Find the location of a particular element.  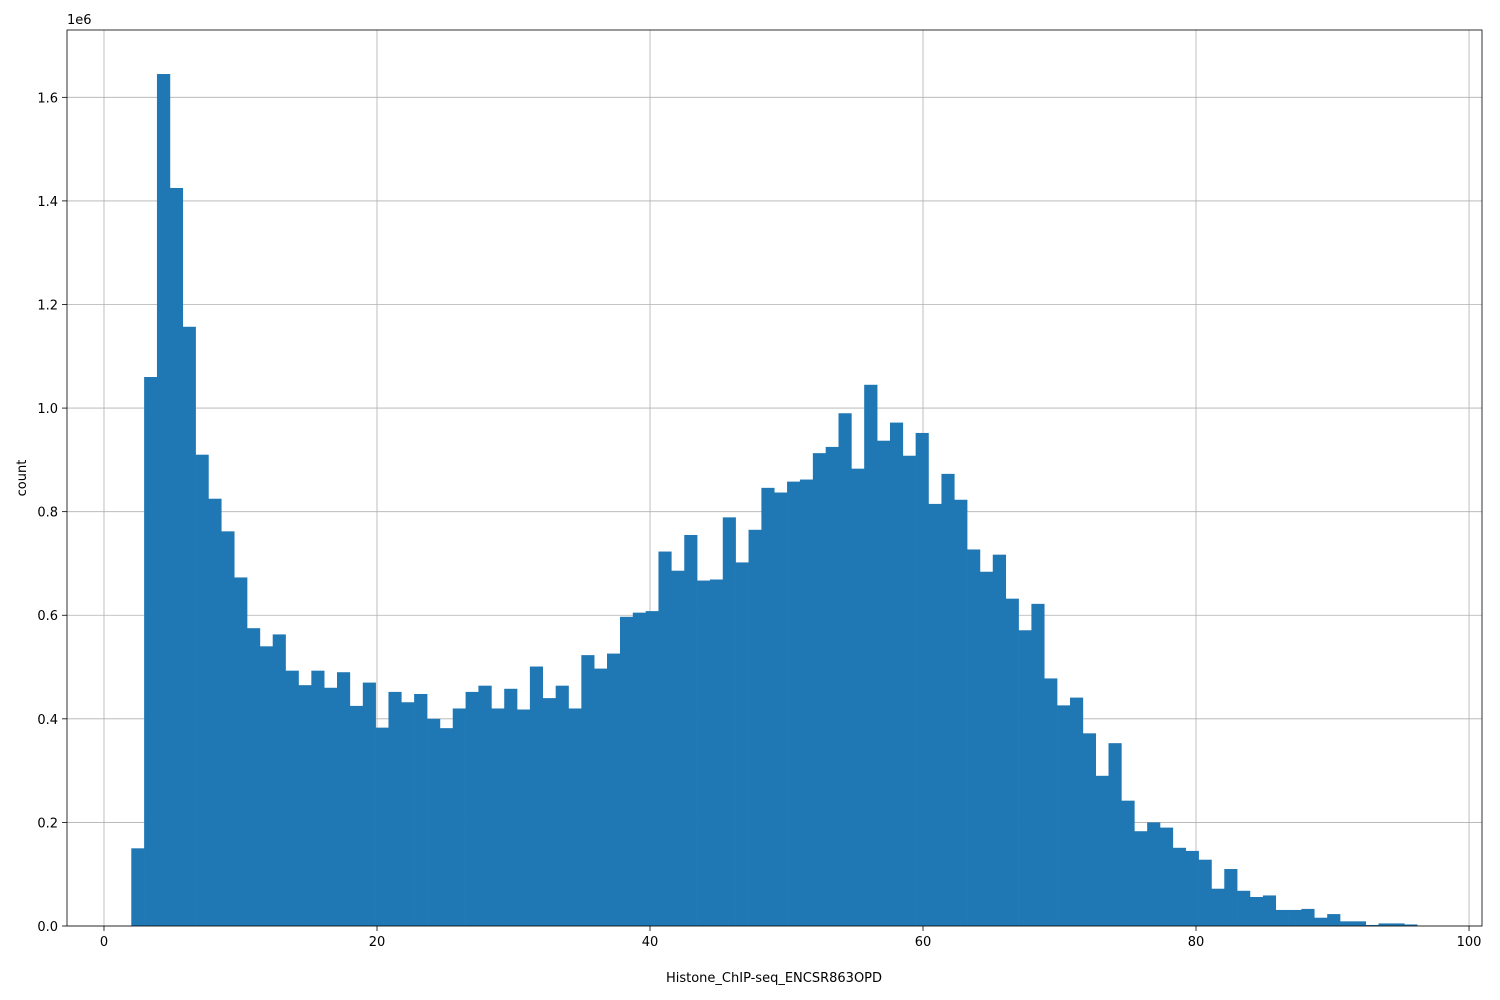

y-tick-label: 0.0 is located at coordinates (47, 927).